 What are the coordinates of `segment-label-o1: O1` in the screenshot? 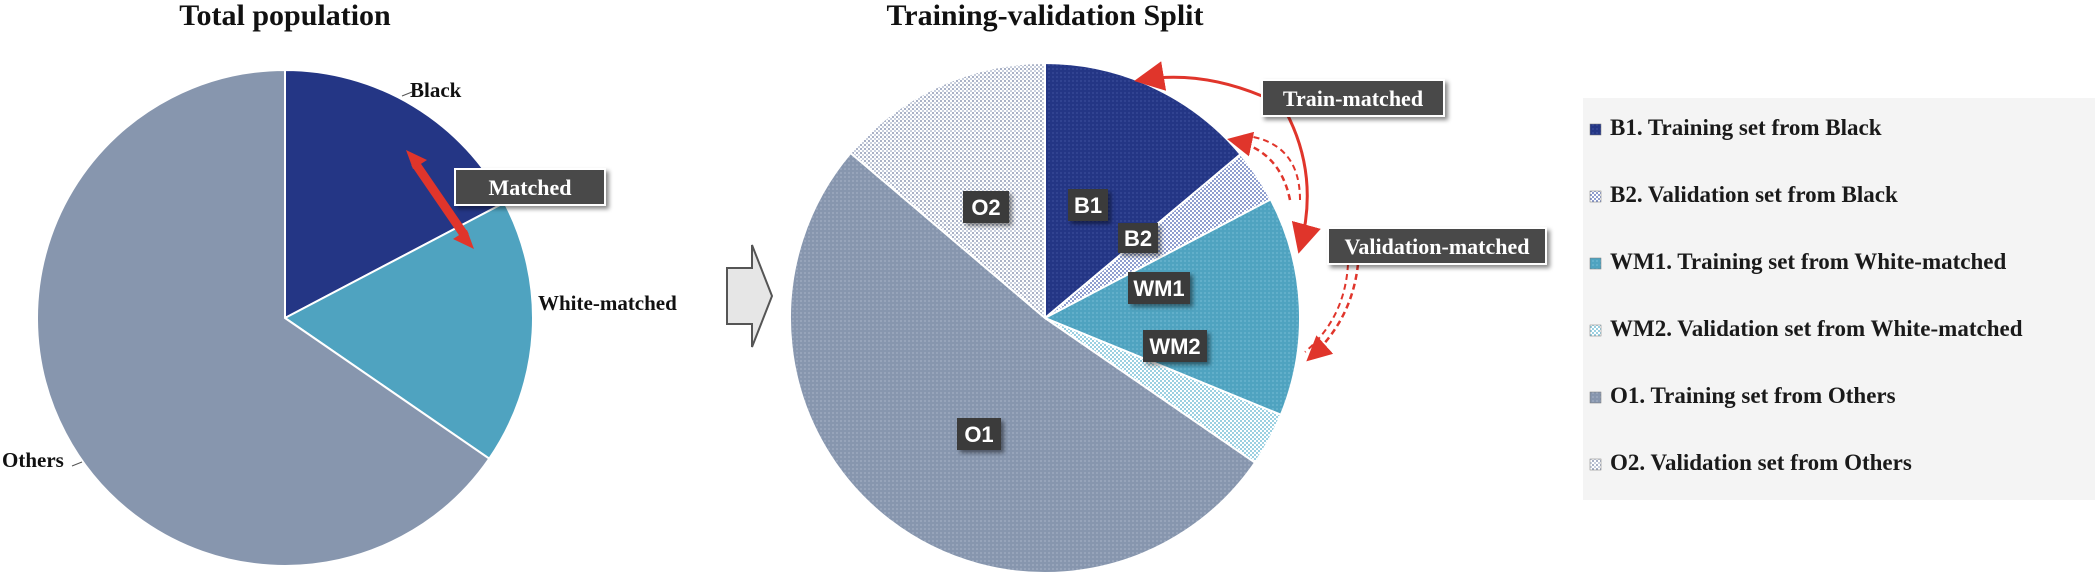 It's located at (978, 434).